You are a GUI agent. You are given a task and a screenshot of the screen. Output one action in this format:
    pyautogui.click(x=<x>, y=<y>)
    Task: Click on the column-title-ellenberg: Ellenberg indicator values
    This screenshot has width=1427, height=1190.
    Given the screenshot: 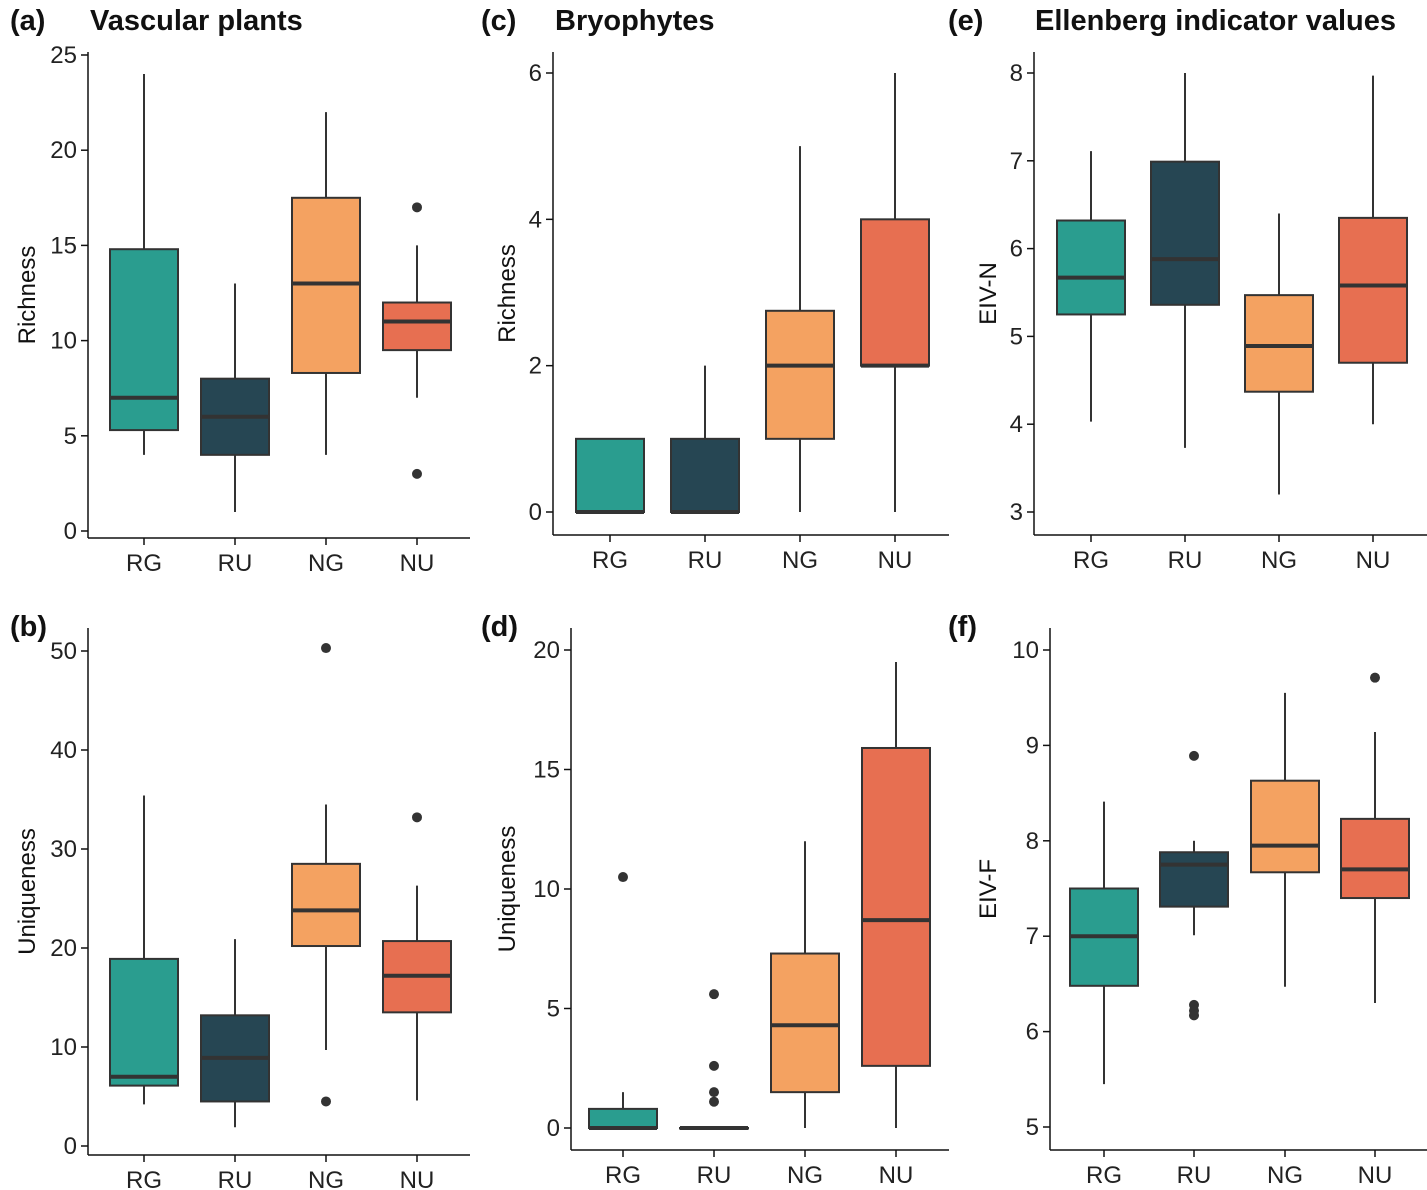 What is the action you would take?
    pyautogui.click(x=1215, y=21)
    